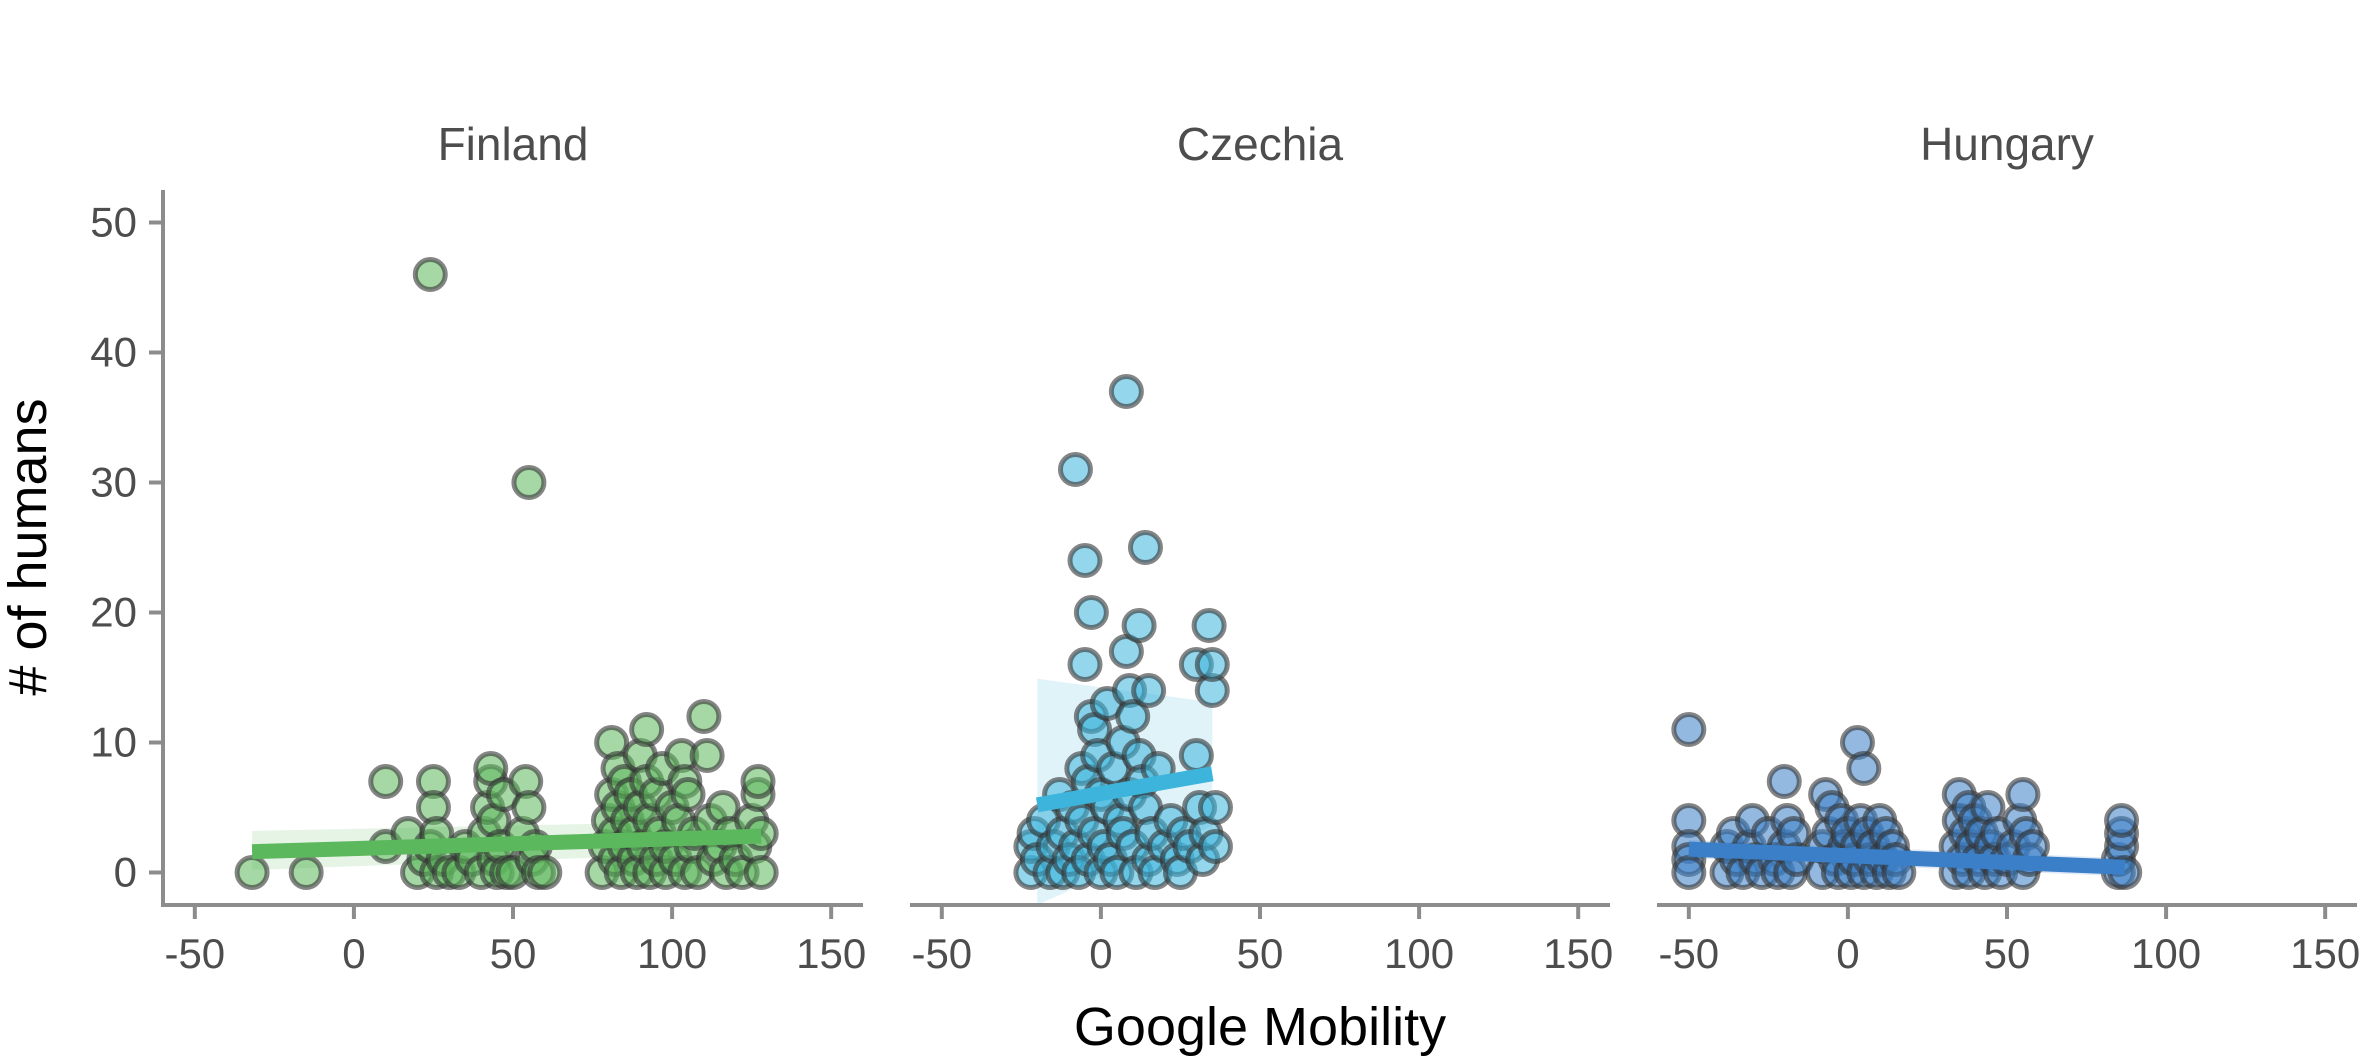  I want to click on y-ticks: 0 10 20 30 40 50, so click(126, 547).